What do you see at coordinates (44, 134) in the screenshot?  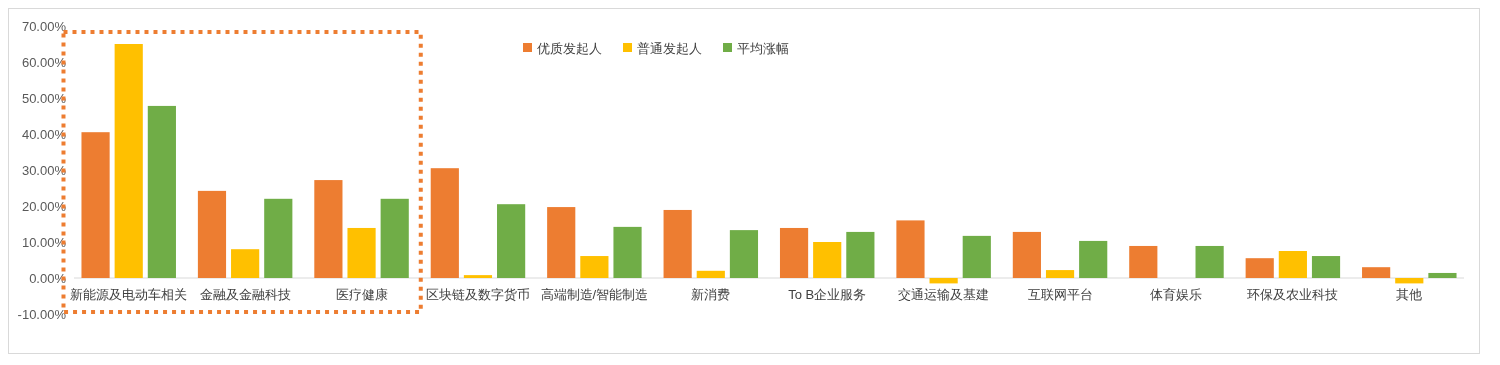 I see `y-tick-label: 40.00%` at bounding box center [44, 134].